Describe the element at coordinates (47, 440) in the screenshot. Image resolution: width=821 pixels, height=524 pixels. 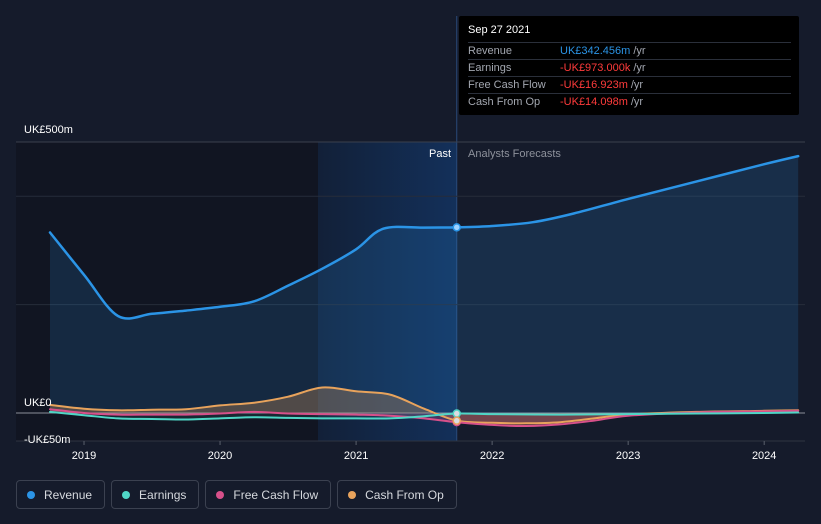
I see `y-tick-label: -UK£50m` at that location.